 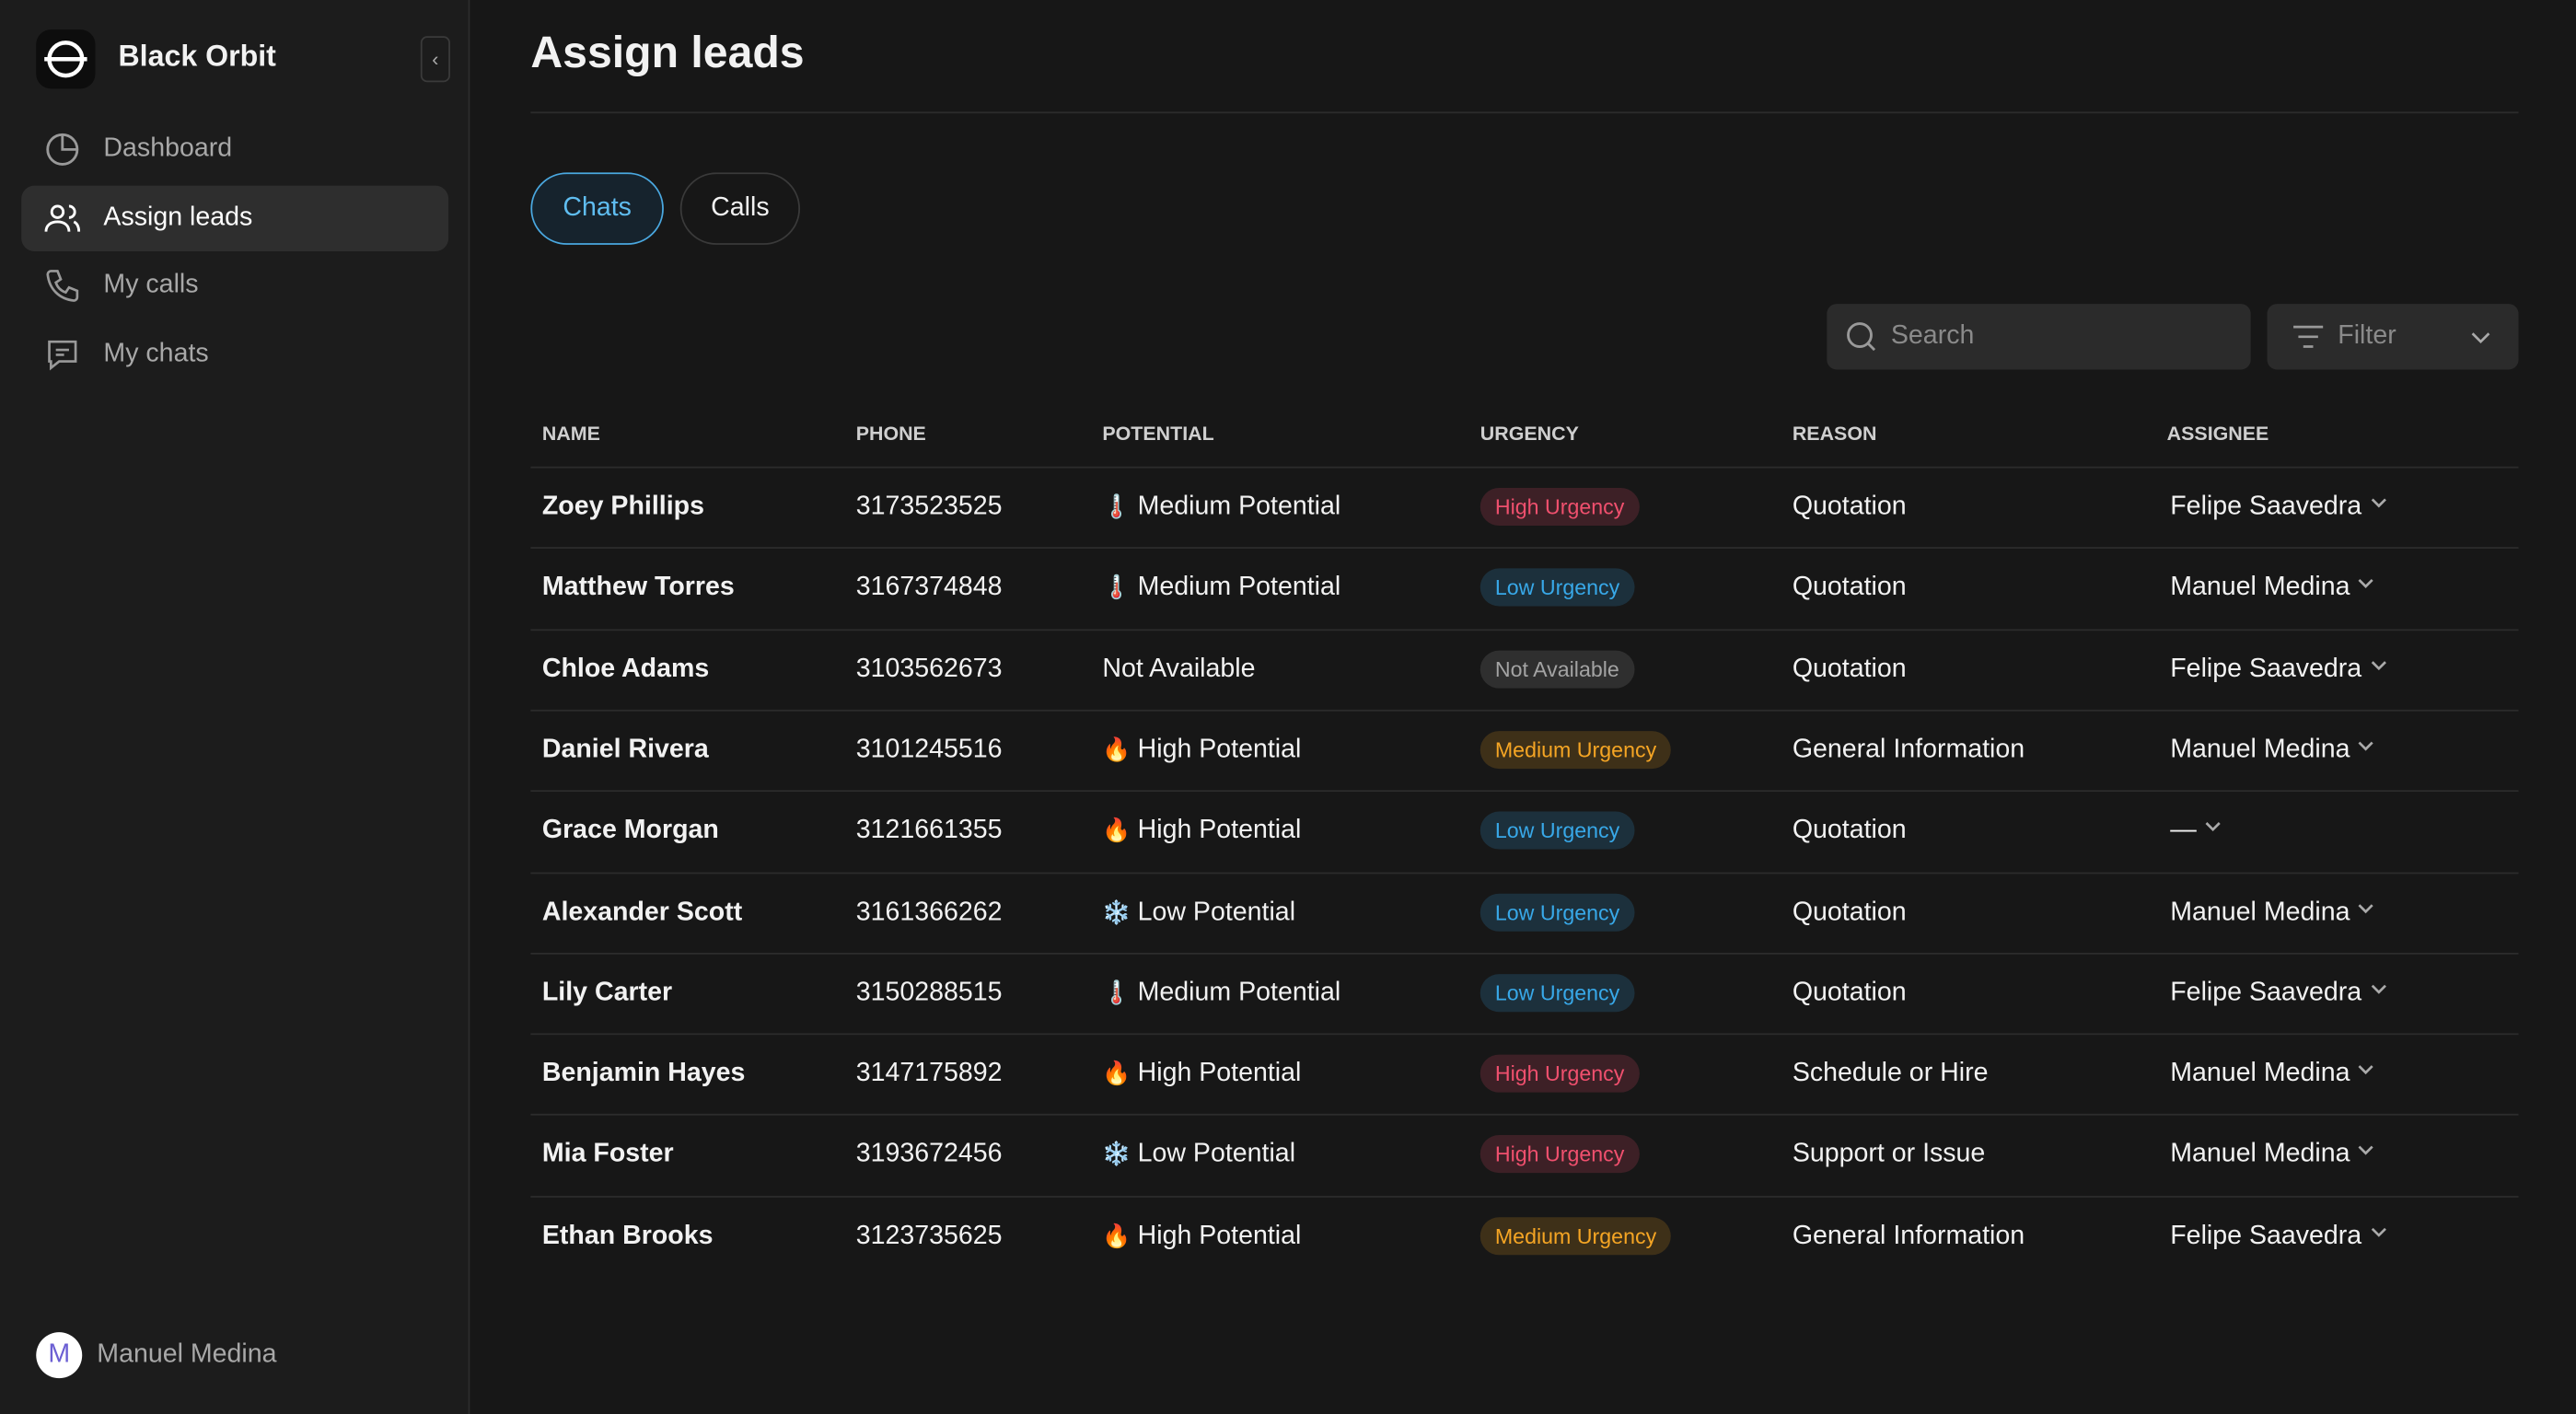 What do you see at coordinates (1559, 507) in the screenshot?
I see `urgency-badge: High Urgency` at bounding box center [1559, 507].